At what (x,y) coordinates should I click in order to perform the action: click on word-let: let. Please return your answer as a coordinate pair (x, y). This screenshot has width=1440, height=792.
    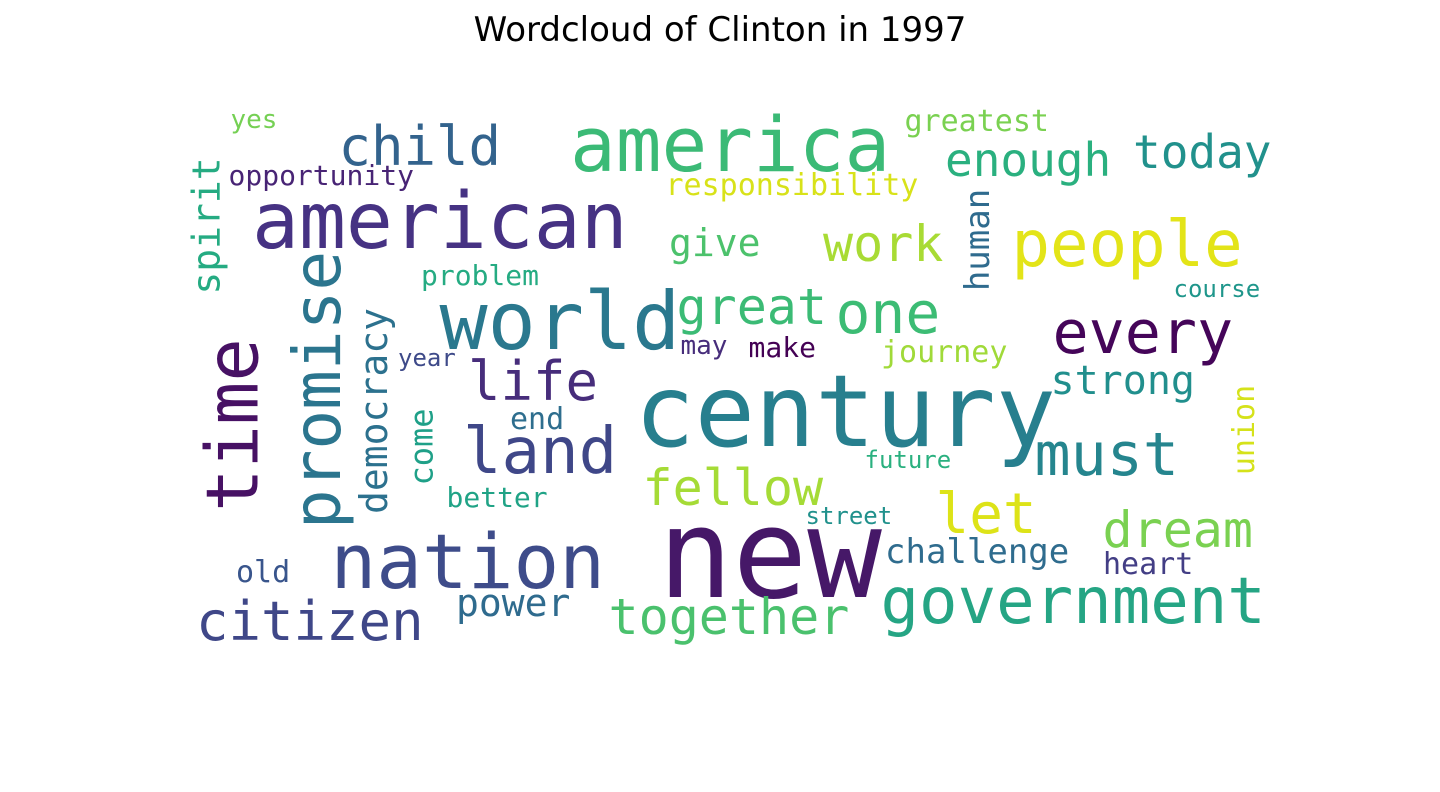
    Looking at the image, I should click on (986, 514).